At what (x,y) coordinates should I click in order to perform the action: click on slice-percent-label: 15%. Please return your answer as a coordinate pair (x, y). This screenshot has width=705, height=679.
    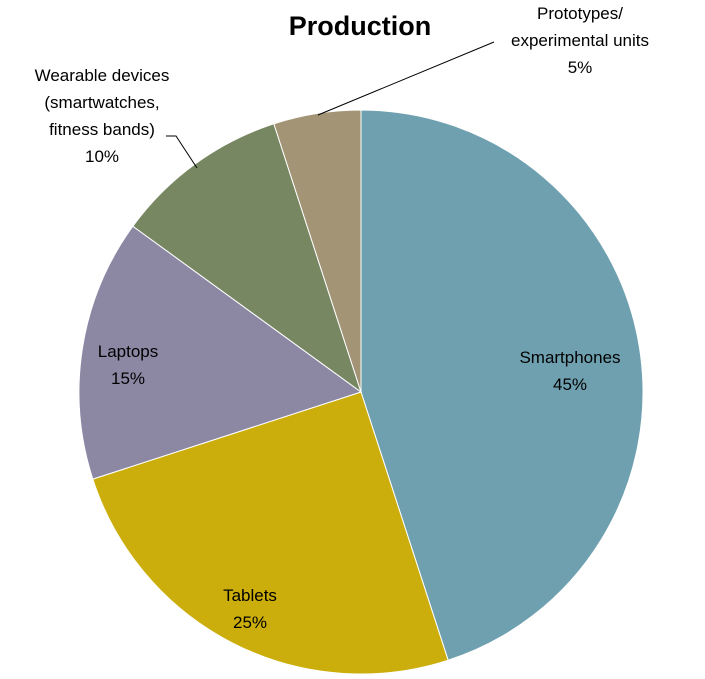
    Looking at the image, I should click on (128, 378).